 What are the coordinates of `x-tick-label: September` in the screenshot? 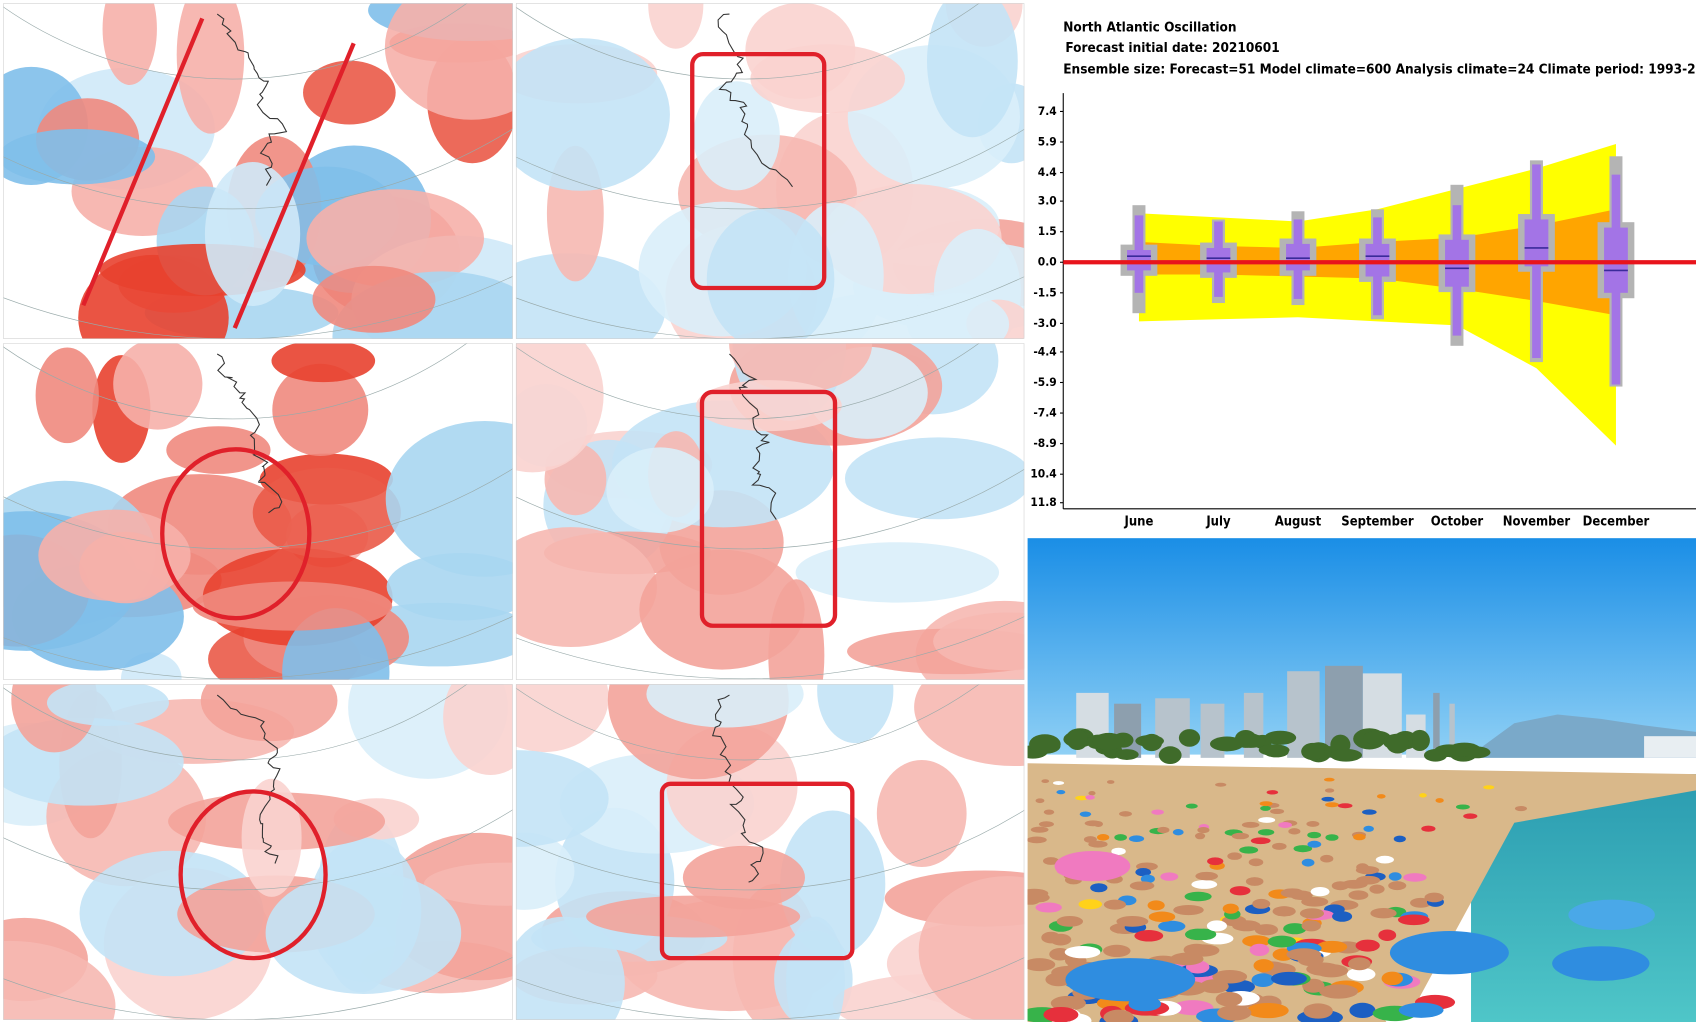 It's located at (1377, 521).